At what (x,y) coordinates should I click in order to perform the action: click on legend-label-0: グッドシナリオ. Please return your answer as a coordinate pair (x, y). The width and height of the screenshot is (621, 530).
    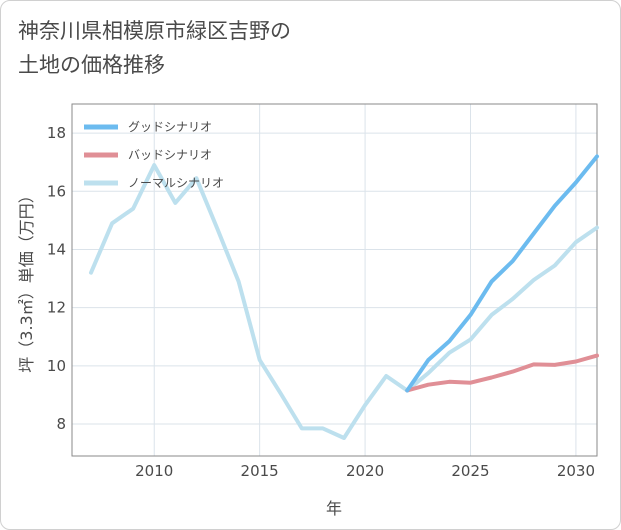
    Looking at the image, I should click on (170, 127).